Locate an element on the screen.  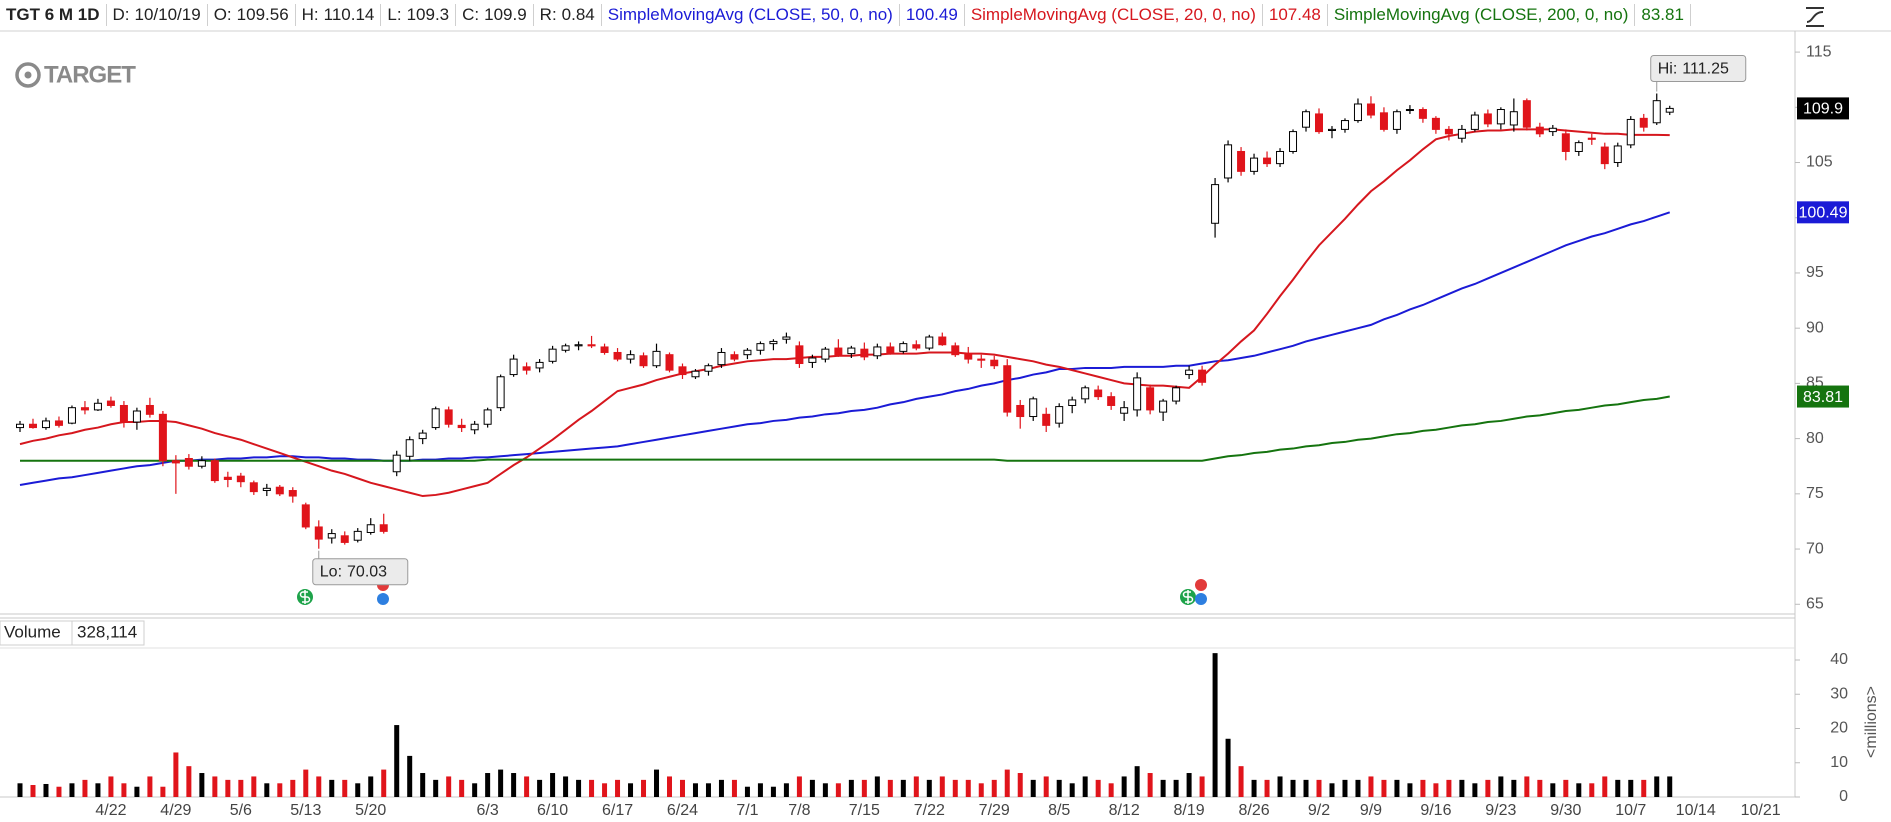
value: 110.14 is located at coordinates (349, 14).